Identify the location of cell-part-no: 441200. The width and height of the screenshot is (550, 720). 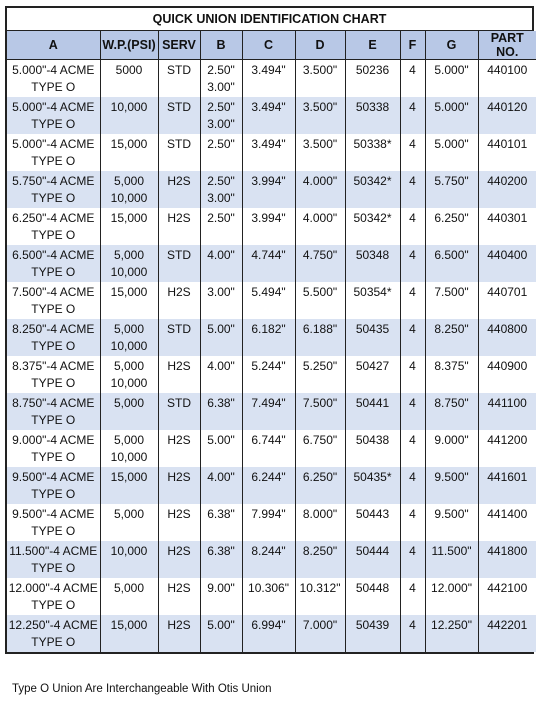
(506, 448).